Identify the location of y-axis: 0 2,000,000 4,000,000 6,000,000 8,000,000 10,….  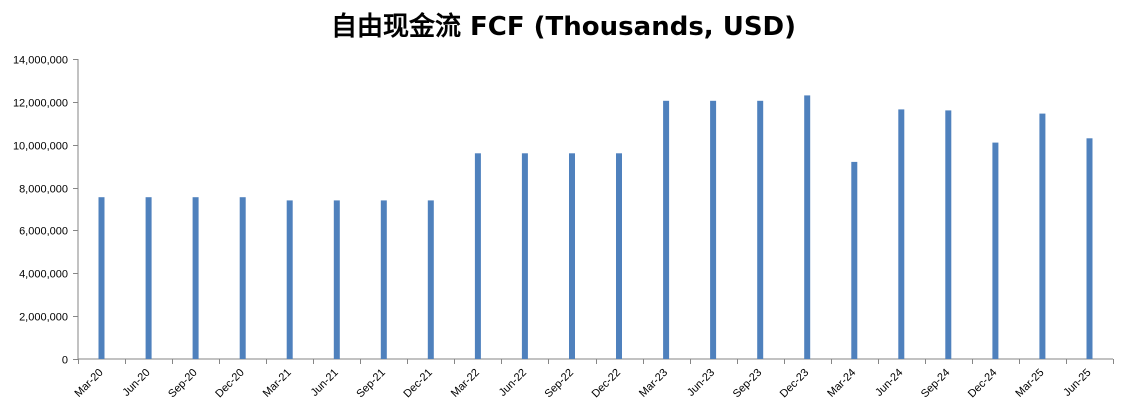
(46, 211).